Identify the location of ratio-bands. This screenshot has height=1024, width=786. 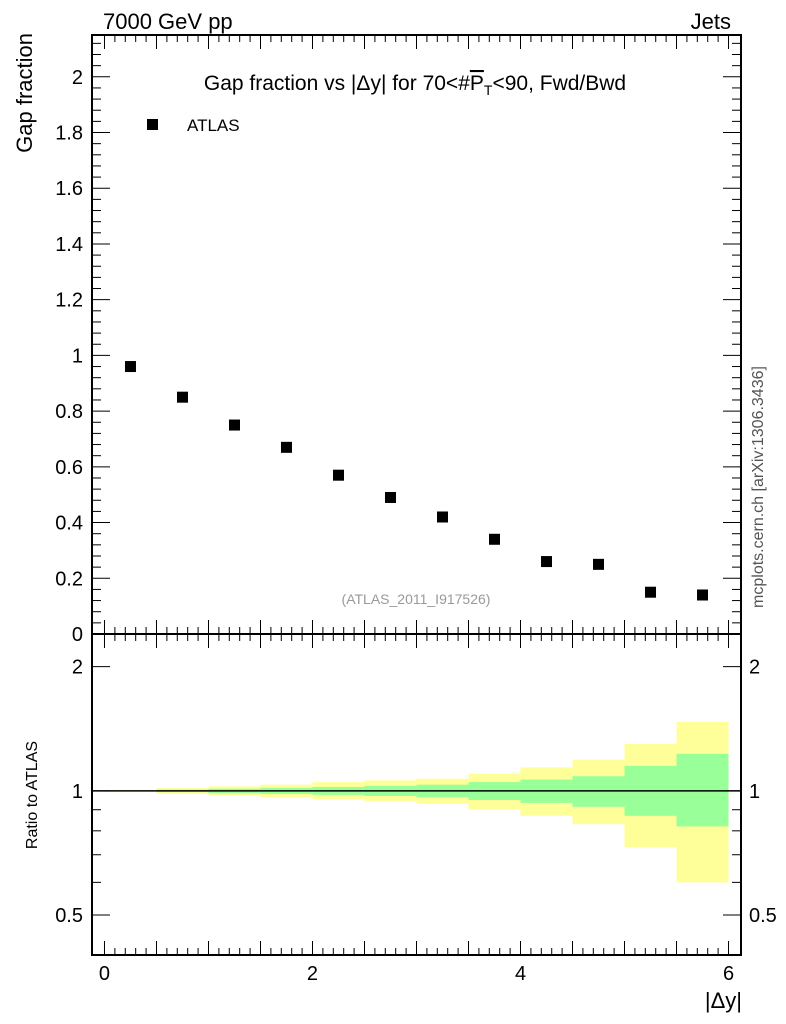
(416, 802).